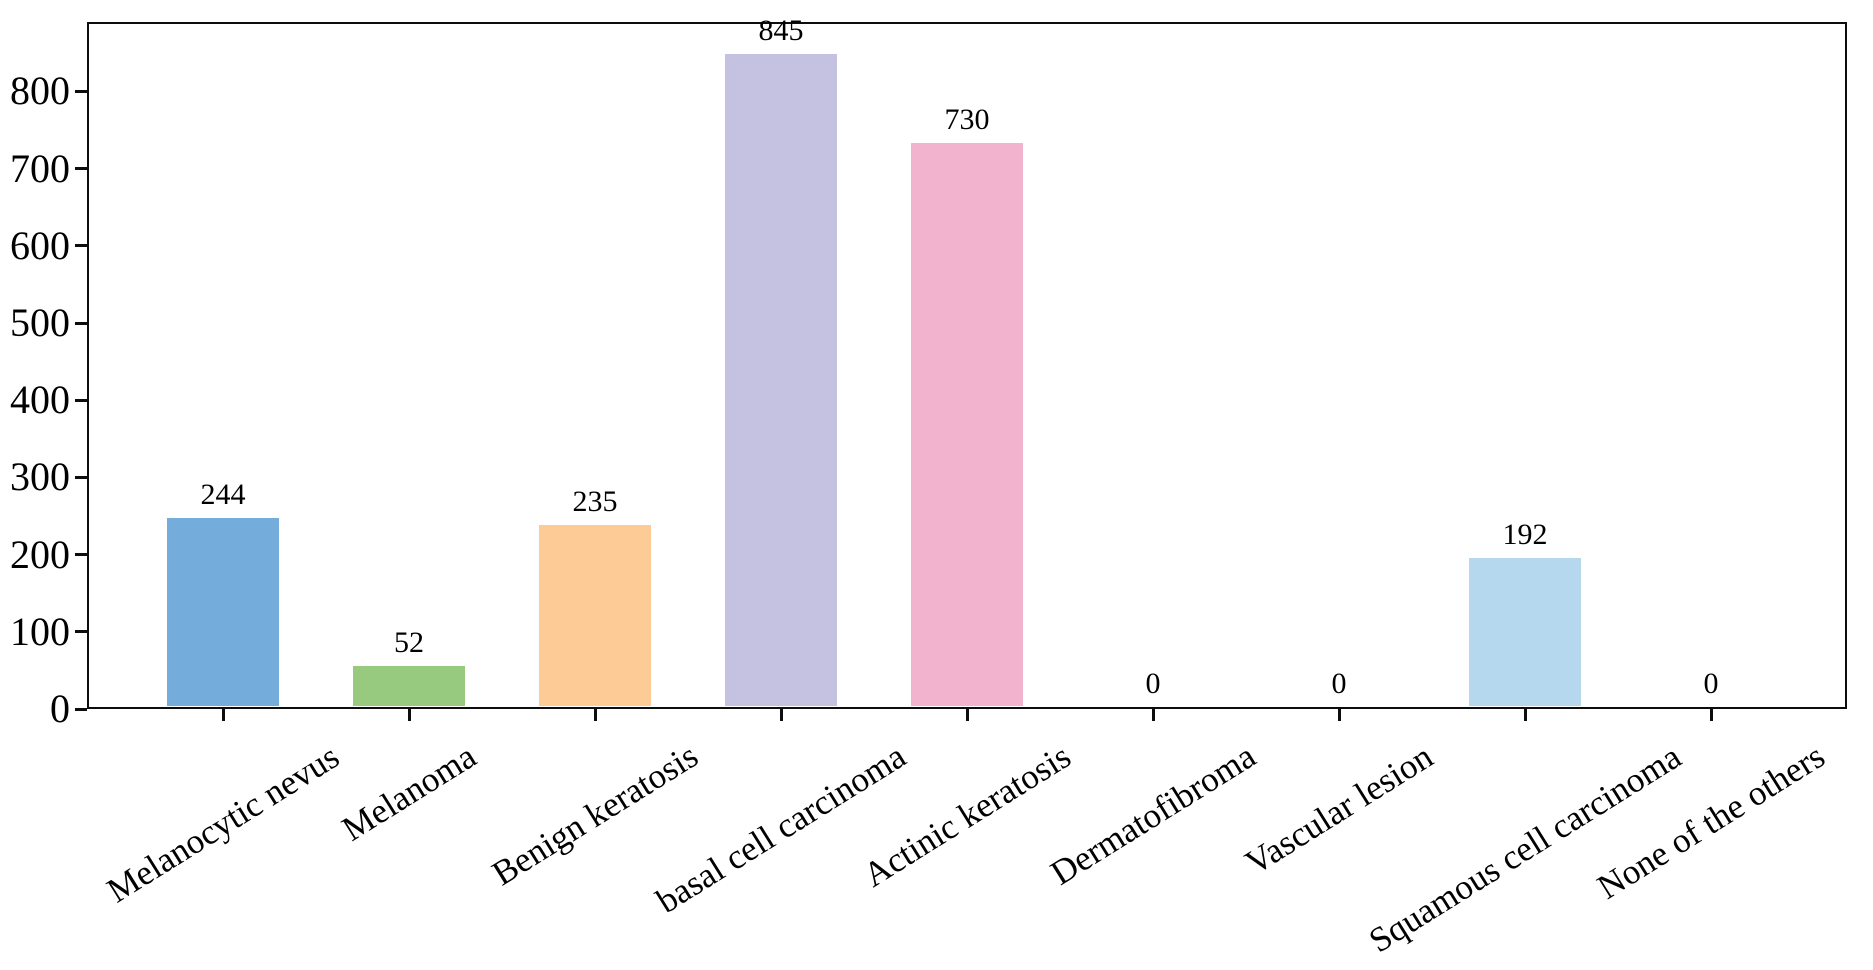 The image size is (1873, 970). What do you see at coordinates (223, 495) in the screenshot?
I see `value-label-melanocytic-nevus: 244` at bounding box center [223, 495].